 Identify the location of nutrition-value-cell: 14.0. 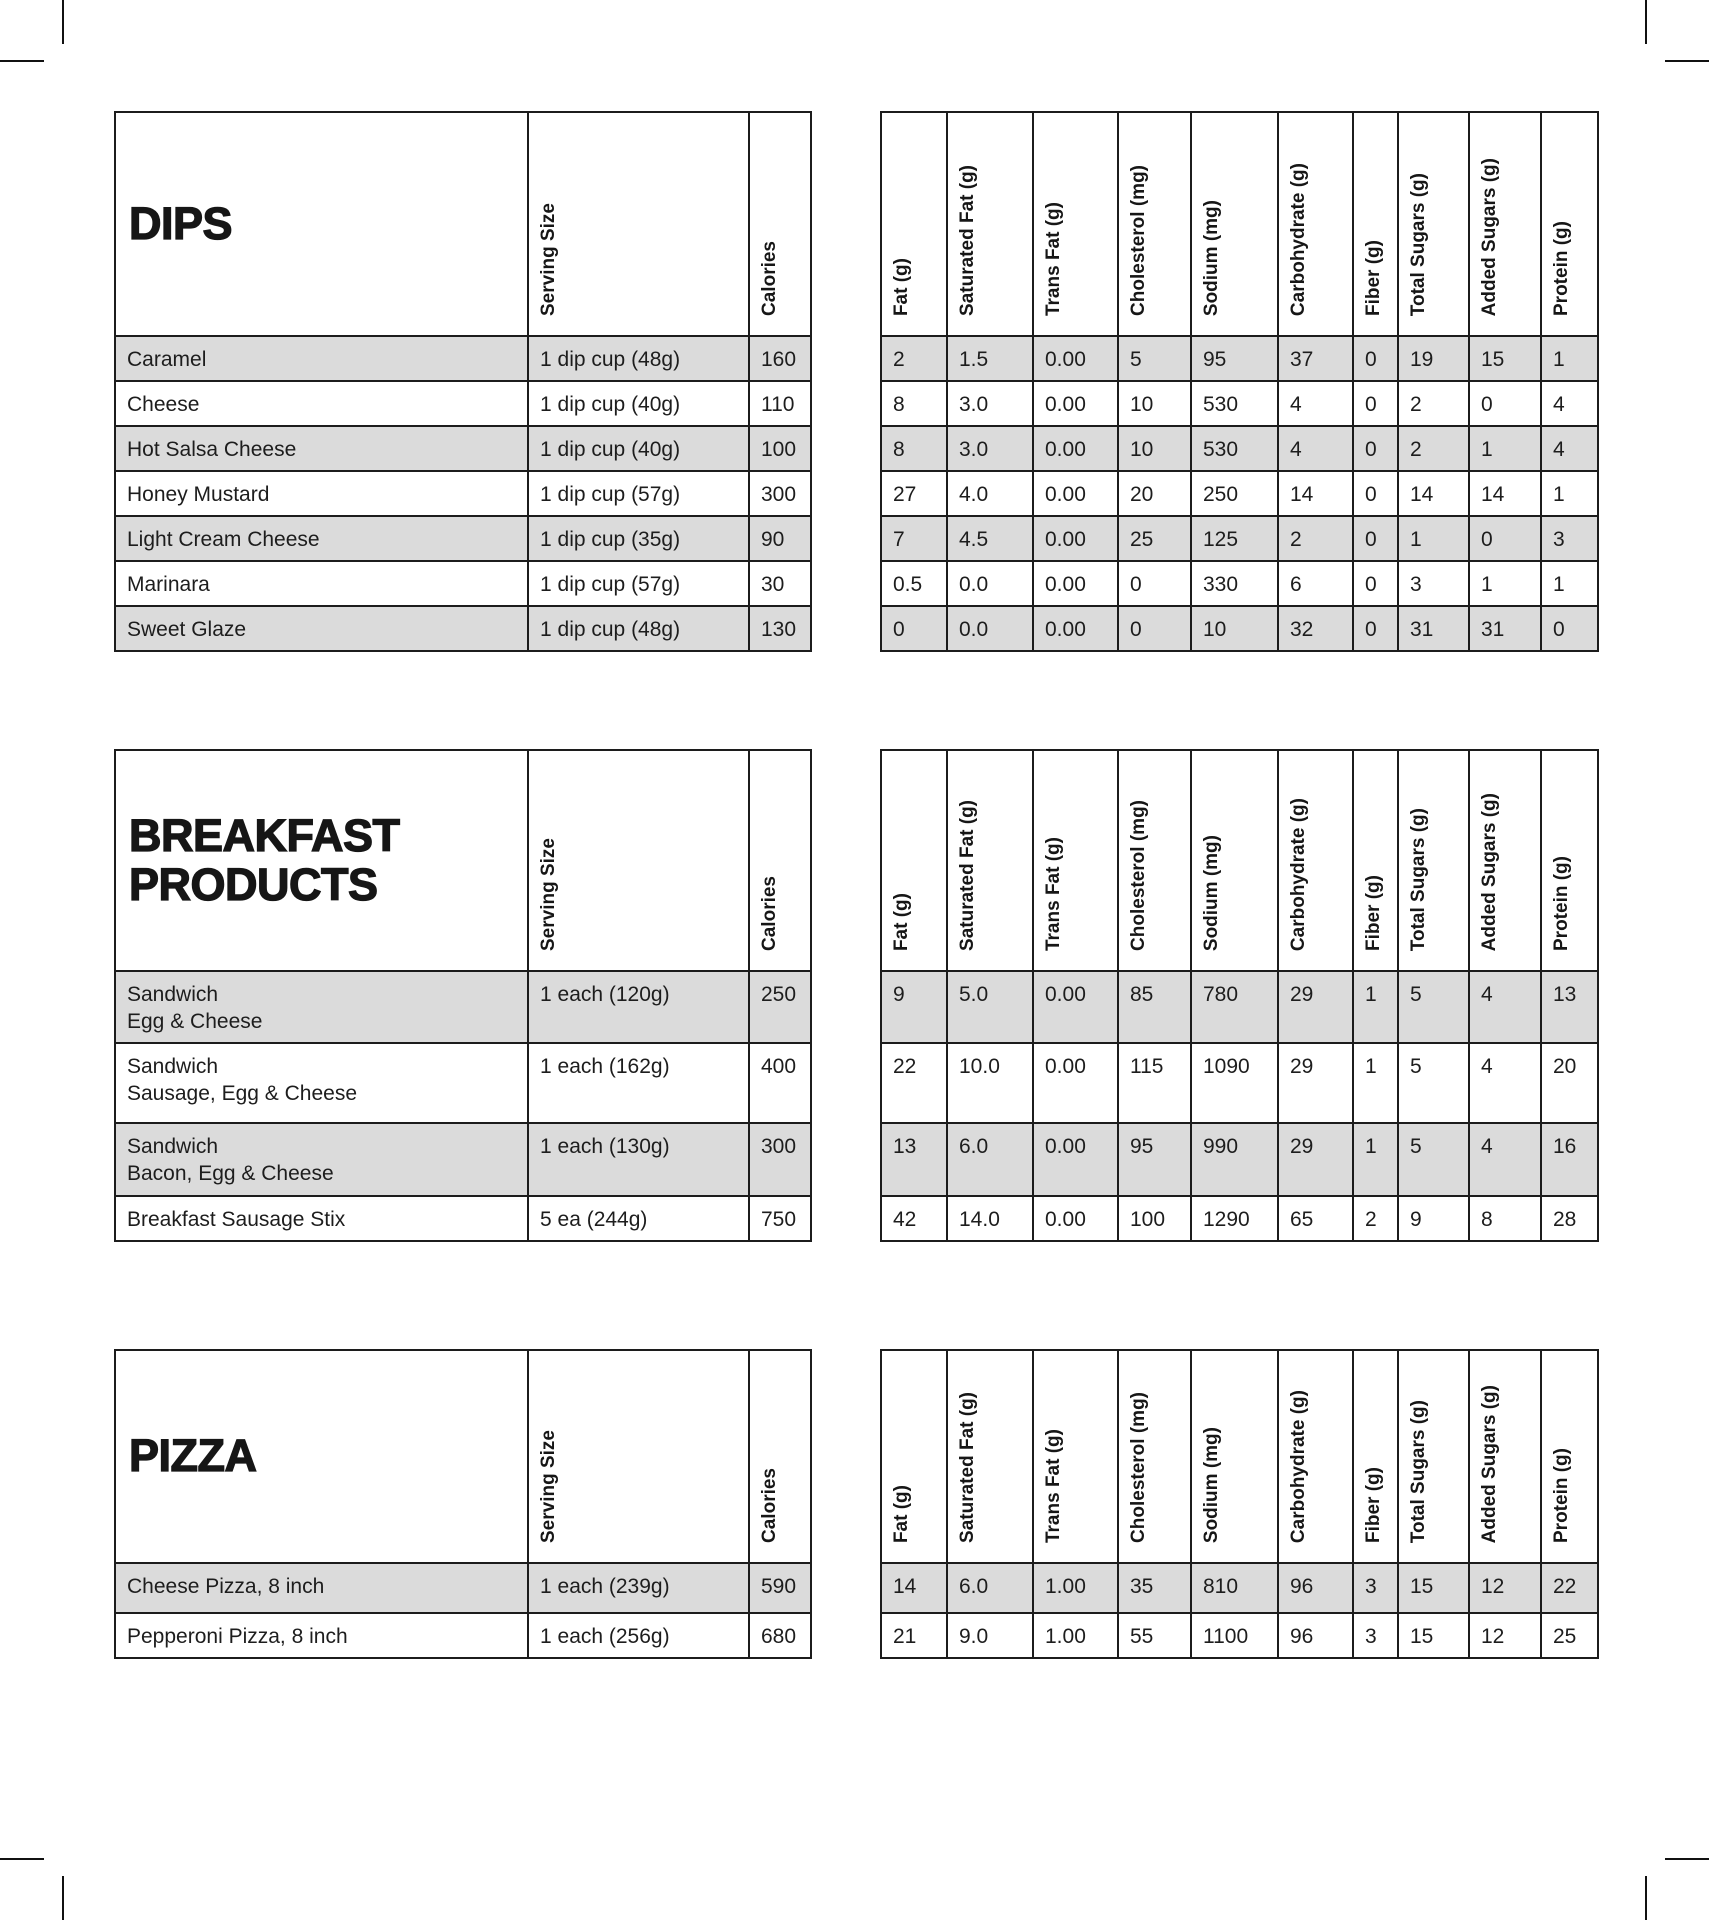
(990, 1218).